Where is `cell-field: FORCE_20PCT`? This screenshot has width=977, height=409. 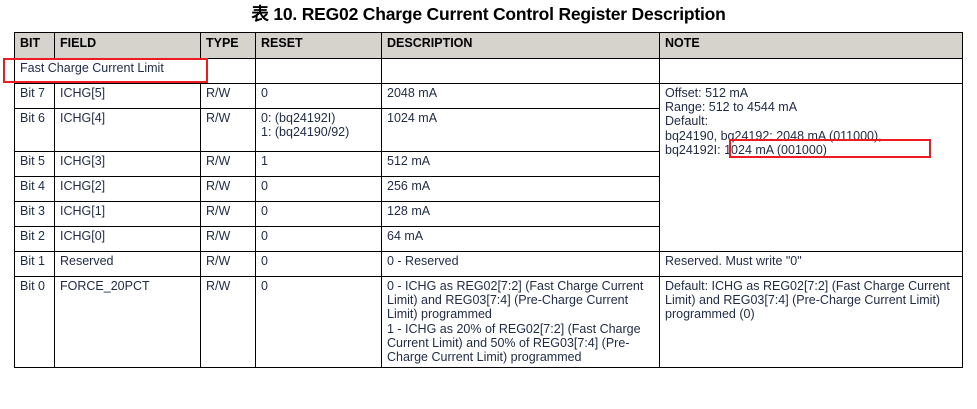 cell-field: FORCE_20PCT is located at coordinates (127, 322).